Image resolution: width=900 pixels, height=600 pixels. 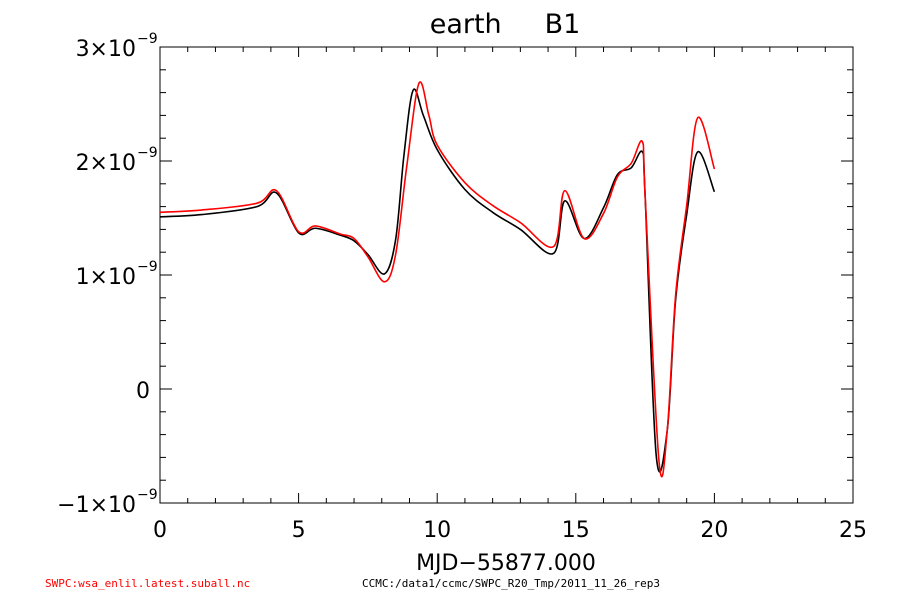 I want to click on x-tick-label: 10, so click(x=437, y=530).